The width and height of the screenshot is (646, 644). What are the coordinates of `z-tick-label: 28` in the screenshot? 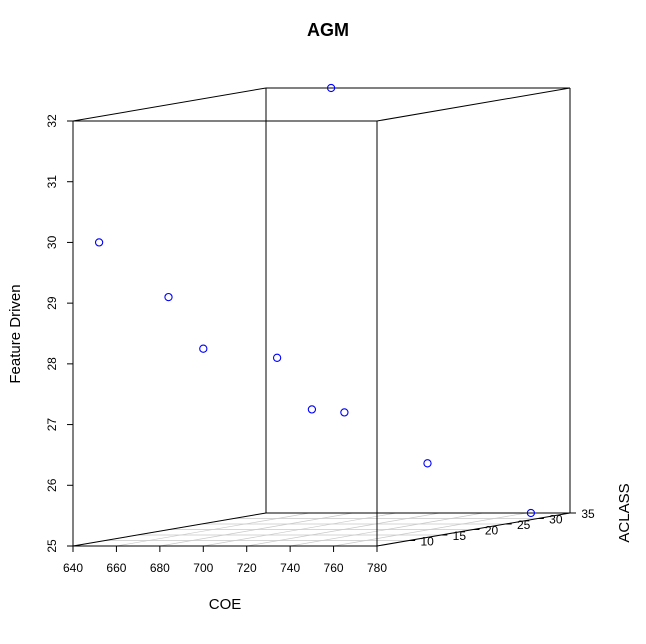 It's located at (52, 364).